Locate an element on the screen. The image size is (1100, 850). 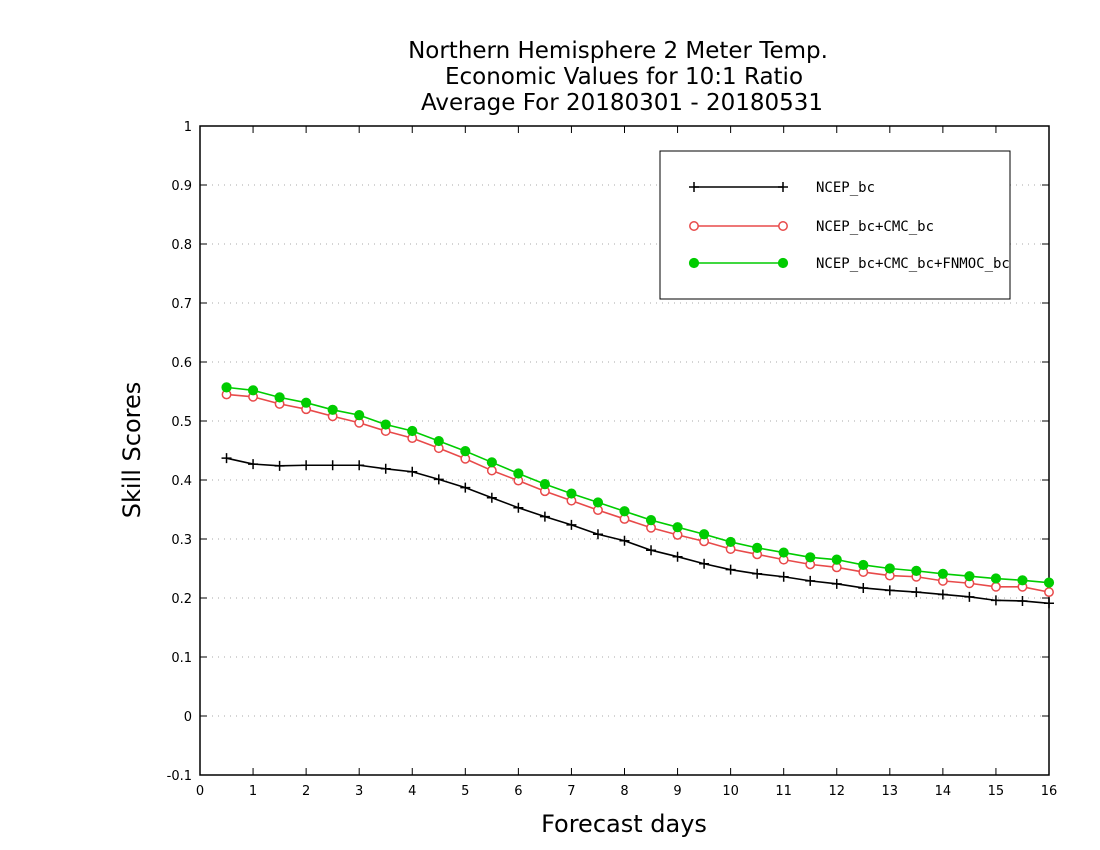
y-axis-label: Skill Scores is located at coordinates (132, 450).